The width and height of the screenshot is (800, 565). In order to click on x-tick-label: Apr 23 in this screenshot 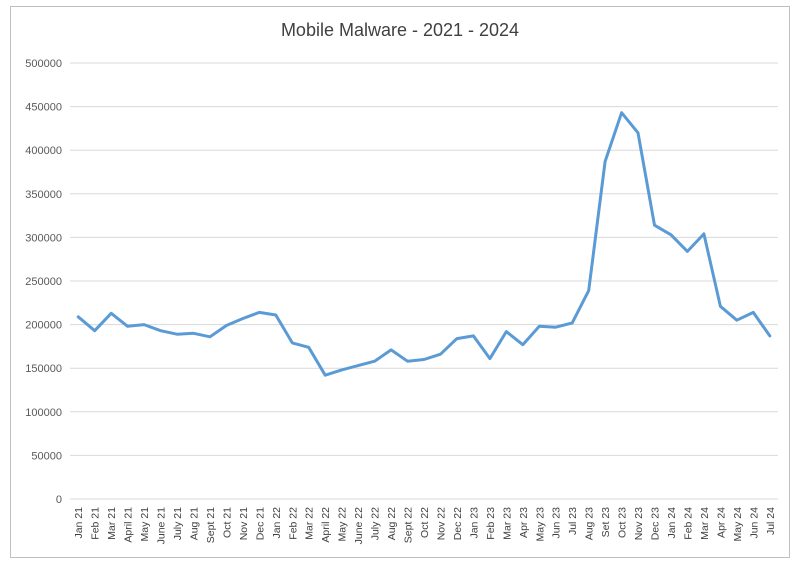, I will do `click(524, 522)`.